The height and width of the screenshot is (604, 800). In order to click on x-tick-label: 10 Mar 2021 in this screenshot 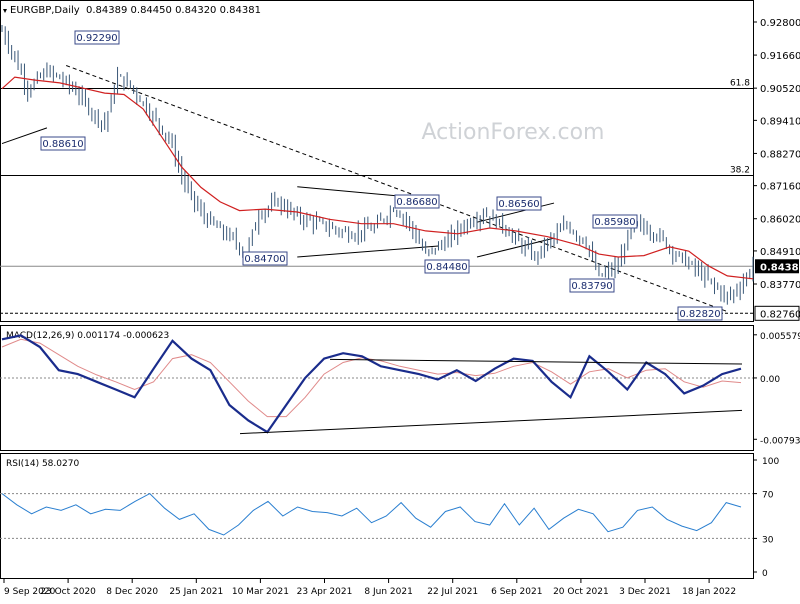, I will do `click(260, 592)`.